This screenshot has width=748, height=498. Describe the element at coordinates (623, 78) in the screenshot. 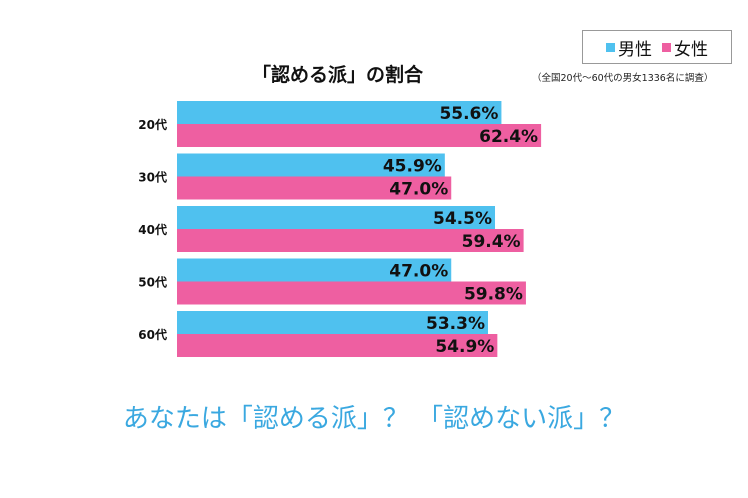

I see `survey-note: （全国20代〜60代の男女1336名に調査）` at that location.